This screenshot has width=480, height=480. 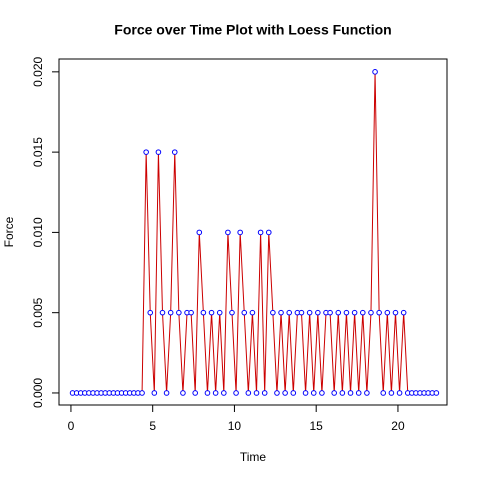 I want to click on chart-title: Force over Time Plot with Loess Function, so click(x=252, y=30).